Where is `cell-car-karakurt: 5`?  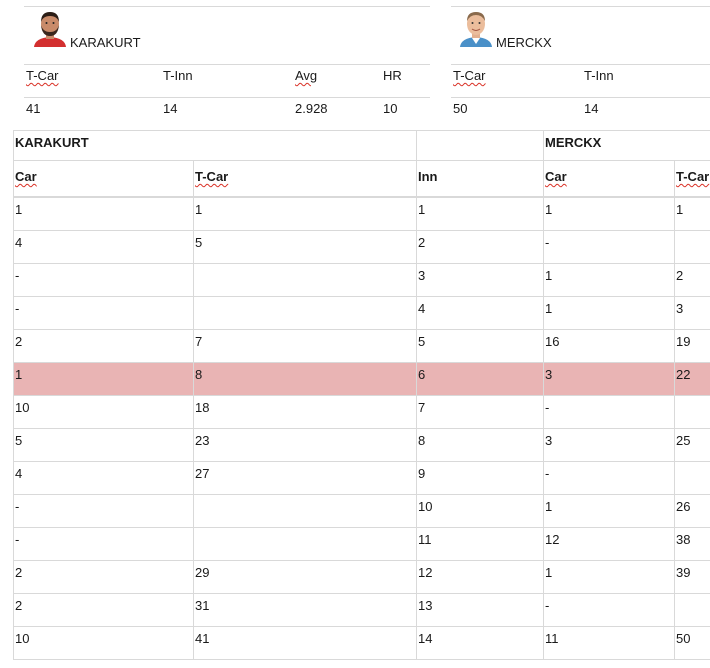
cell-car-karakurt: 5 is located at coordinates (19, 440).